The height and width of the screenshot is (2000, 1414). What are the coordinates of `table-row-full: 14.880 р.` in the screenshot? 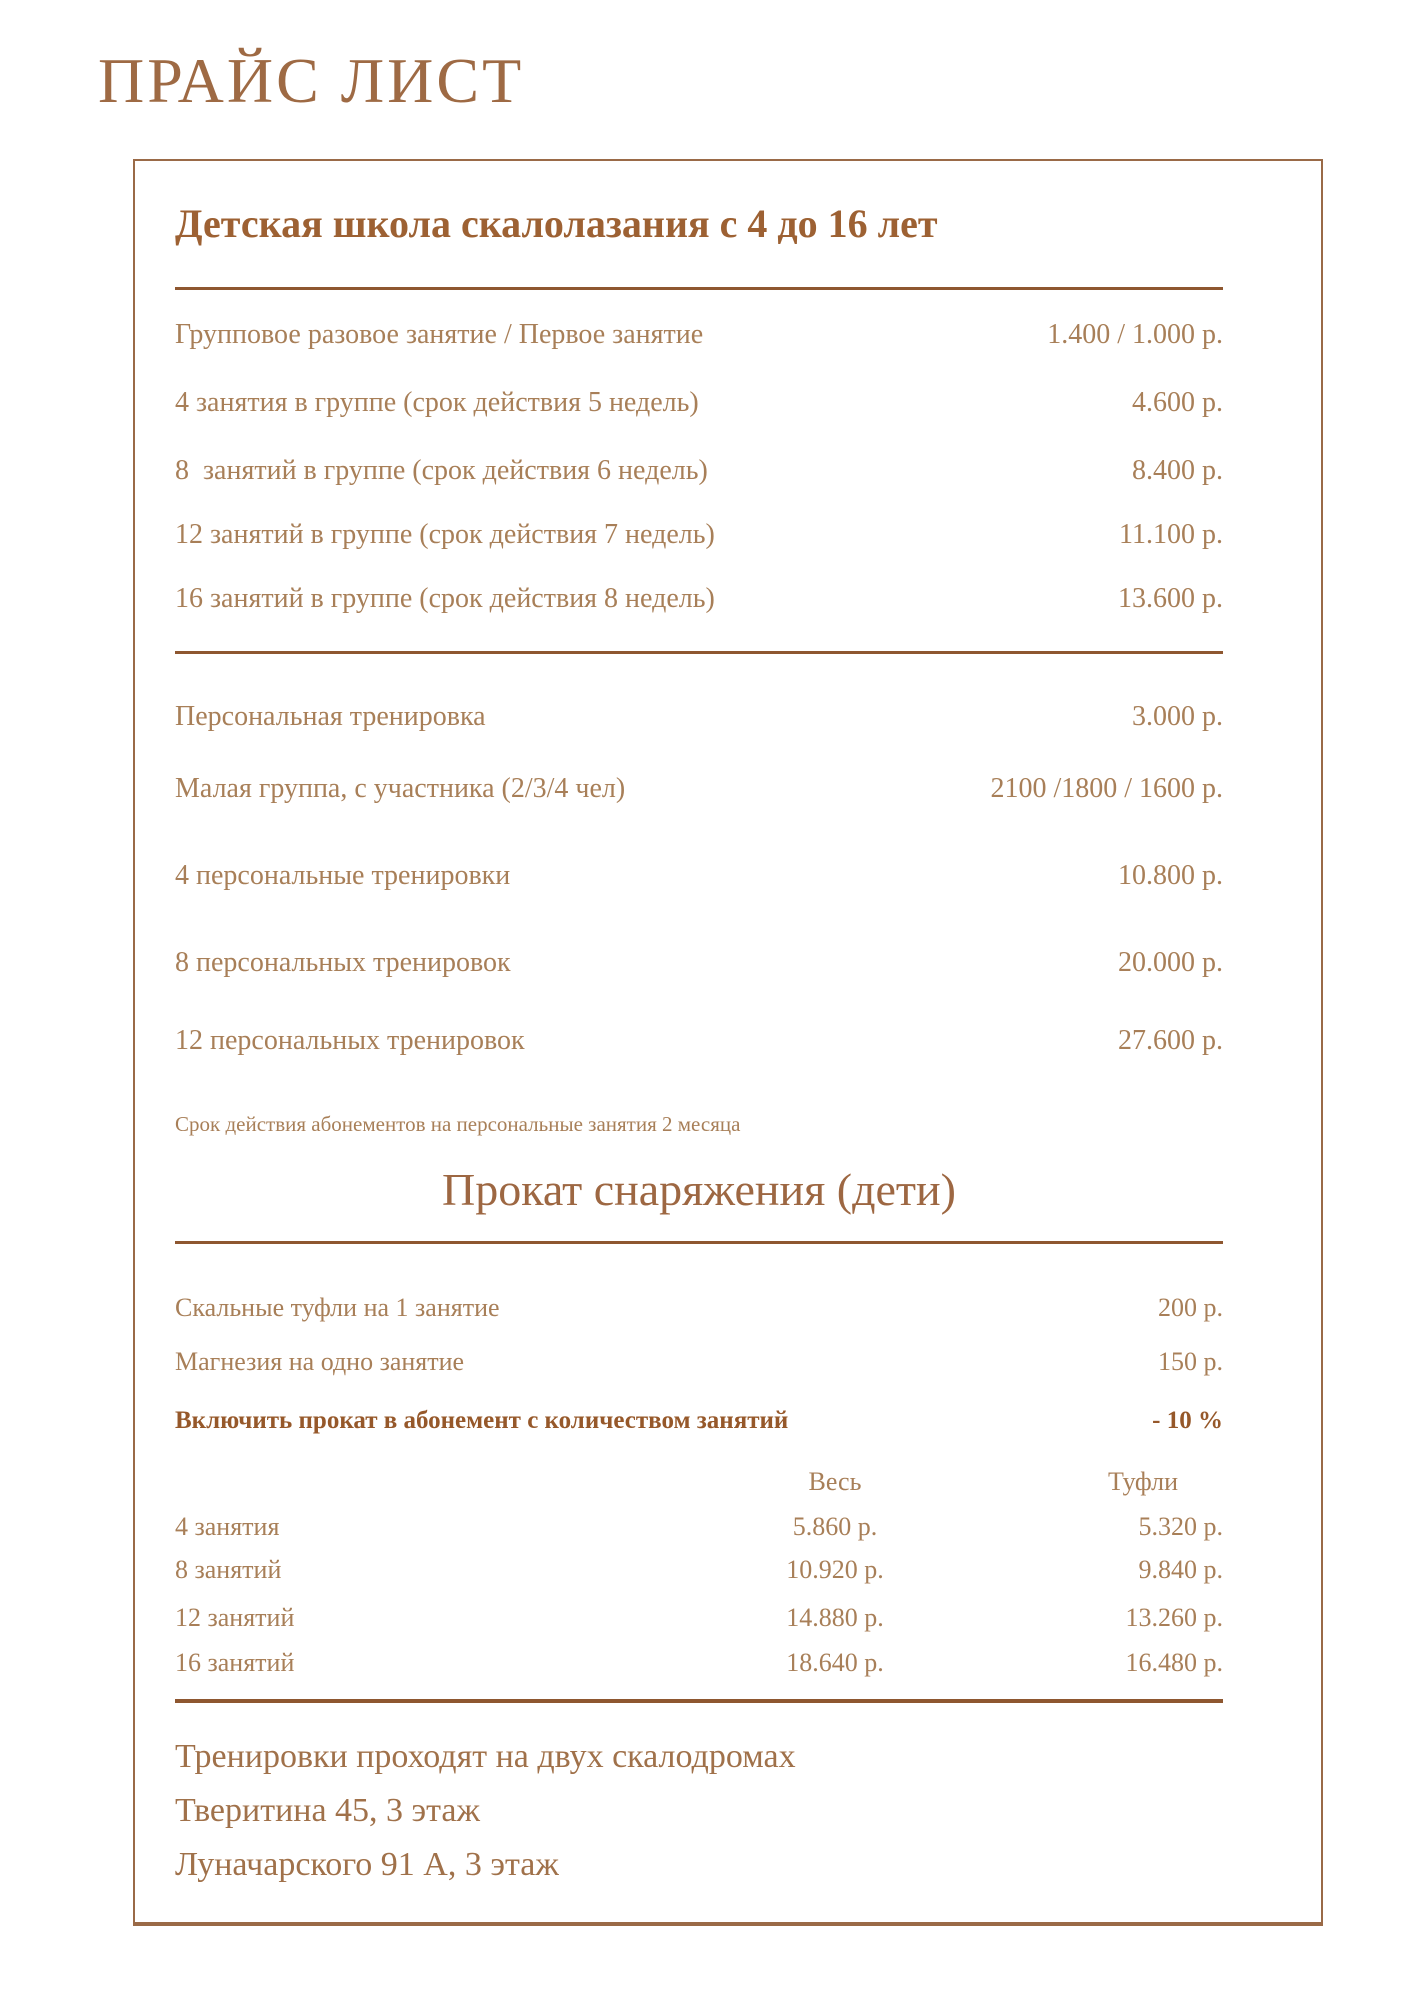 It's located at (835, 1617).